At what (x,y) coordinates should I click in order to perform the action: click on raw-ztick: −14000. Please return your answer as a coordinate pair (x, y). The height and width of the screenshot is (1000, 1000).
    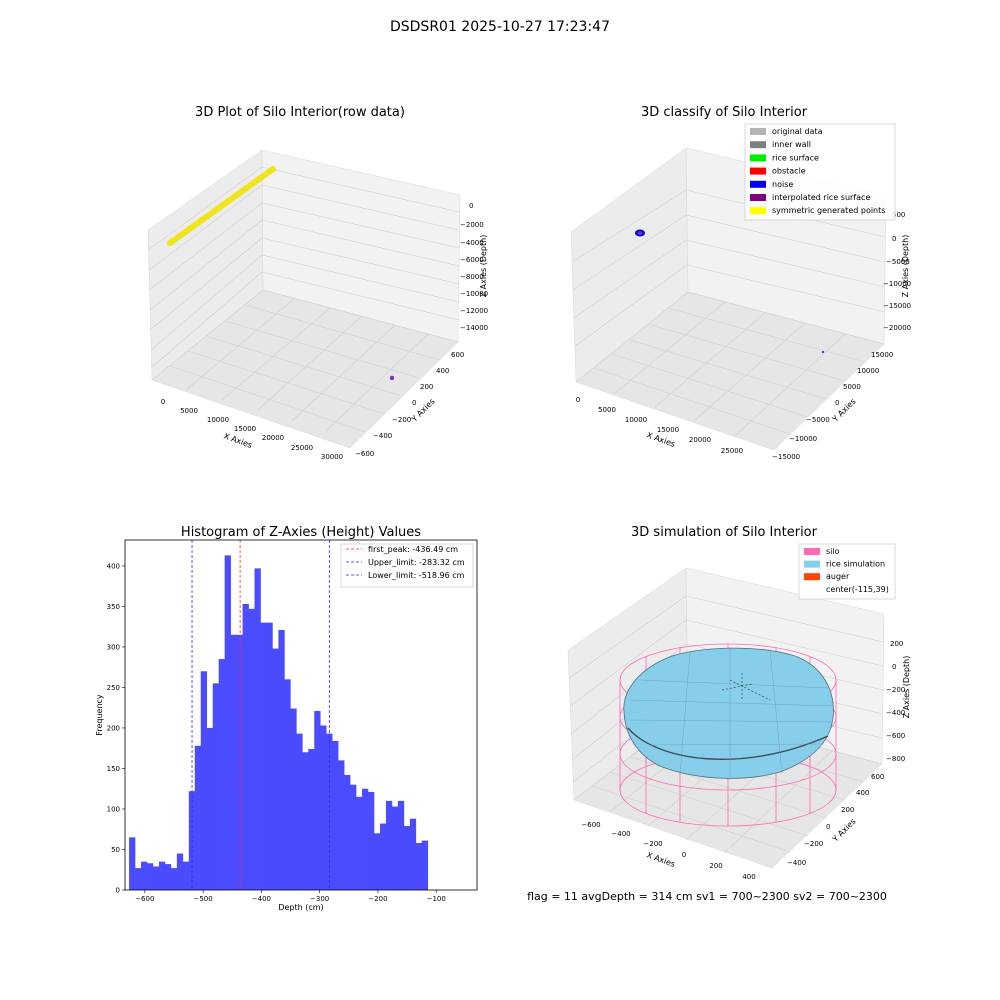
    Looking at the image, I should click on (474, 328).